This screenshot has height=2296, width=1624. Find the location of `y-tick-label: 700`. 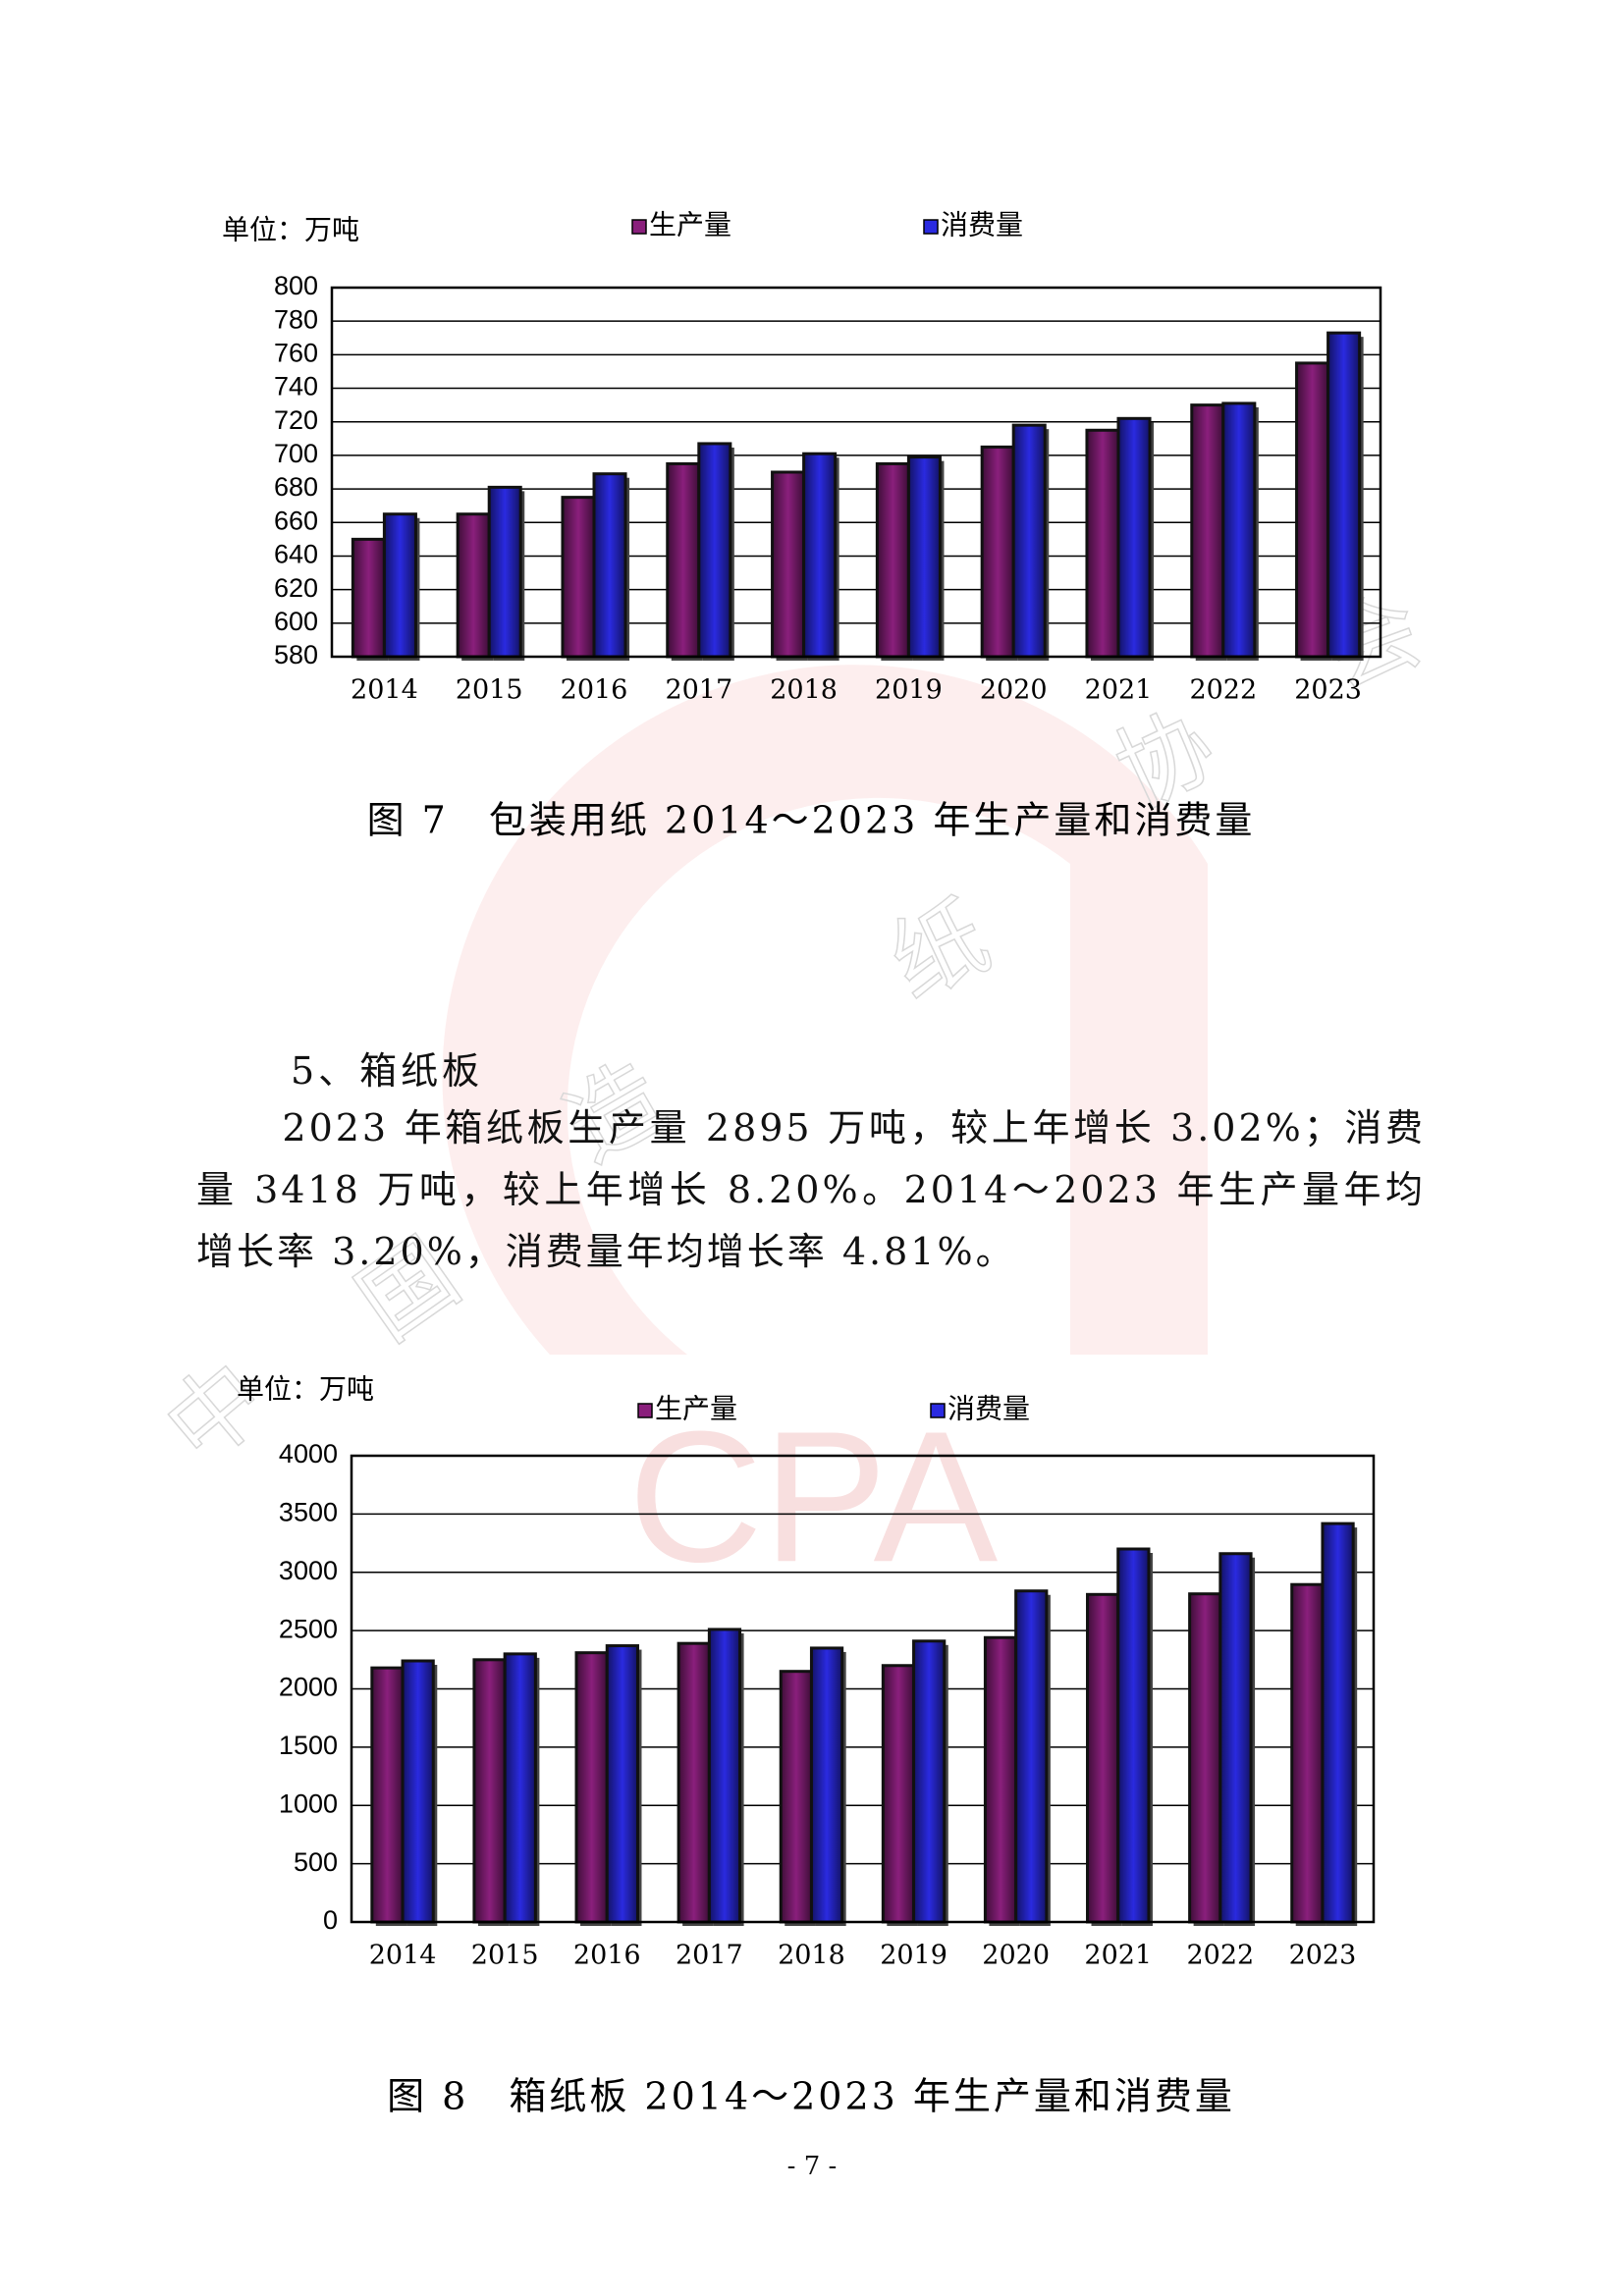

y-tick-label: 700 is located at coordinates (296, 453).